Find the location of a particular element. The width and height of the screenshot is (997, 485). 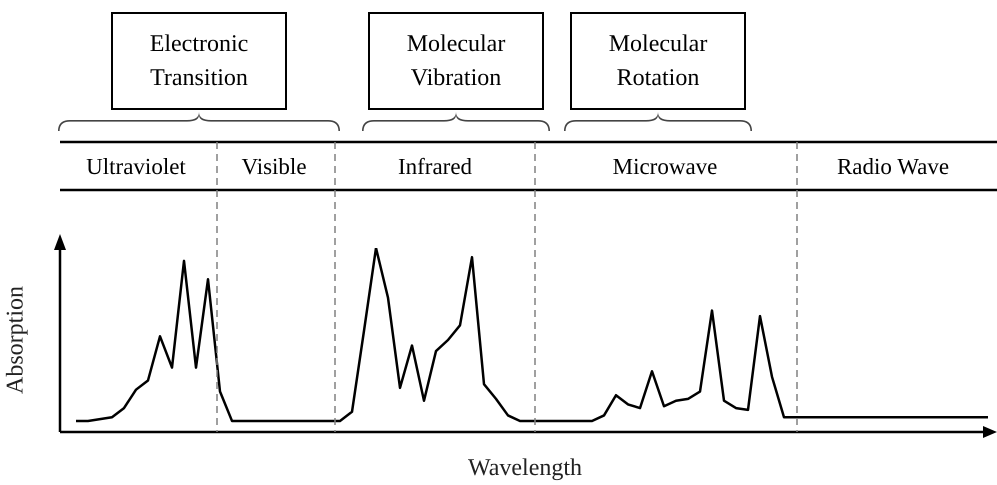

text: Electronic Transition is located at coordinates (199, 61).